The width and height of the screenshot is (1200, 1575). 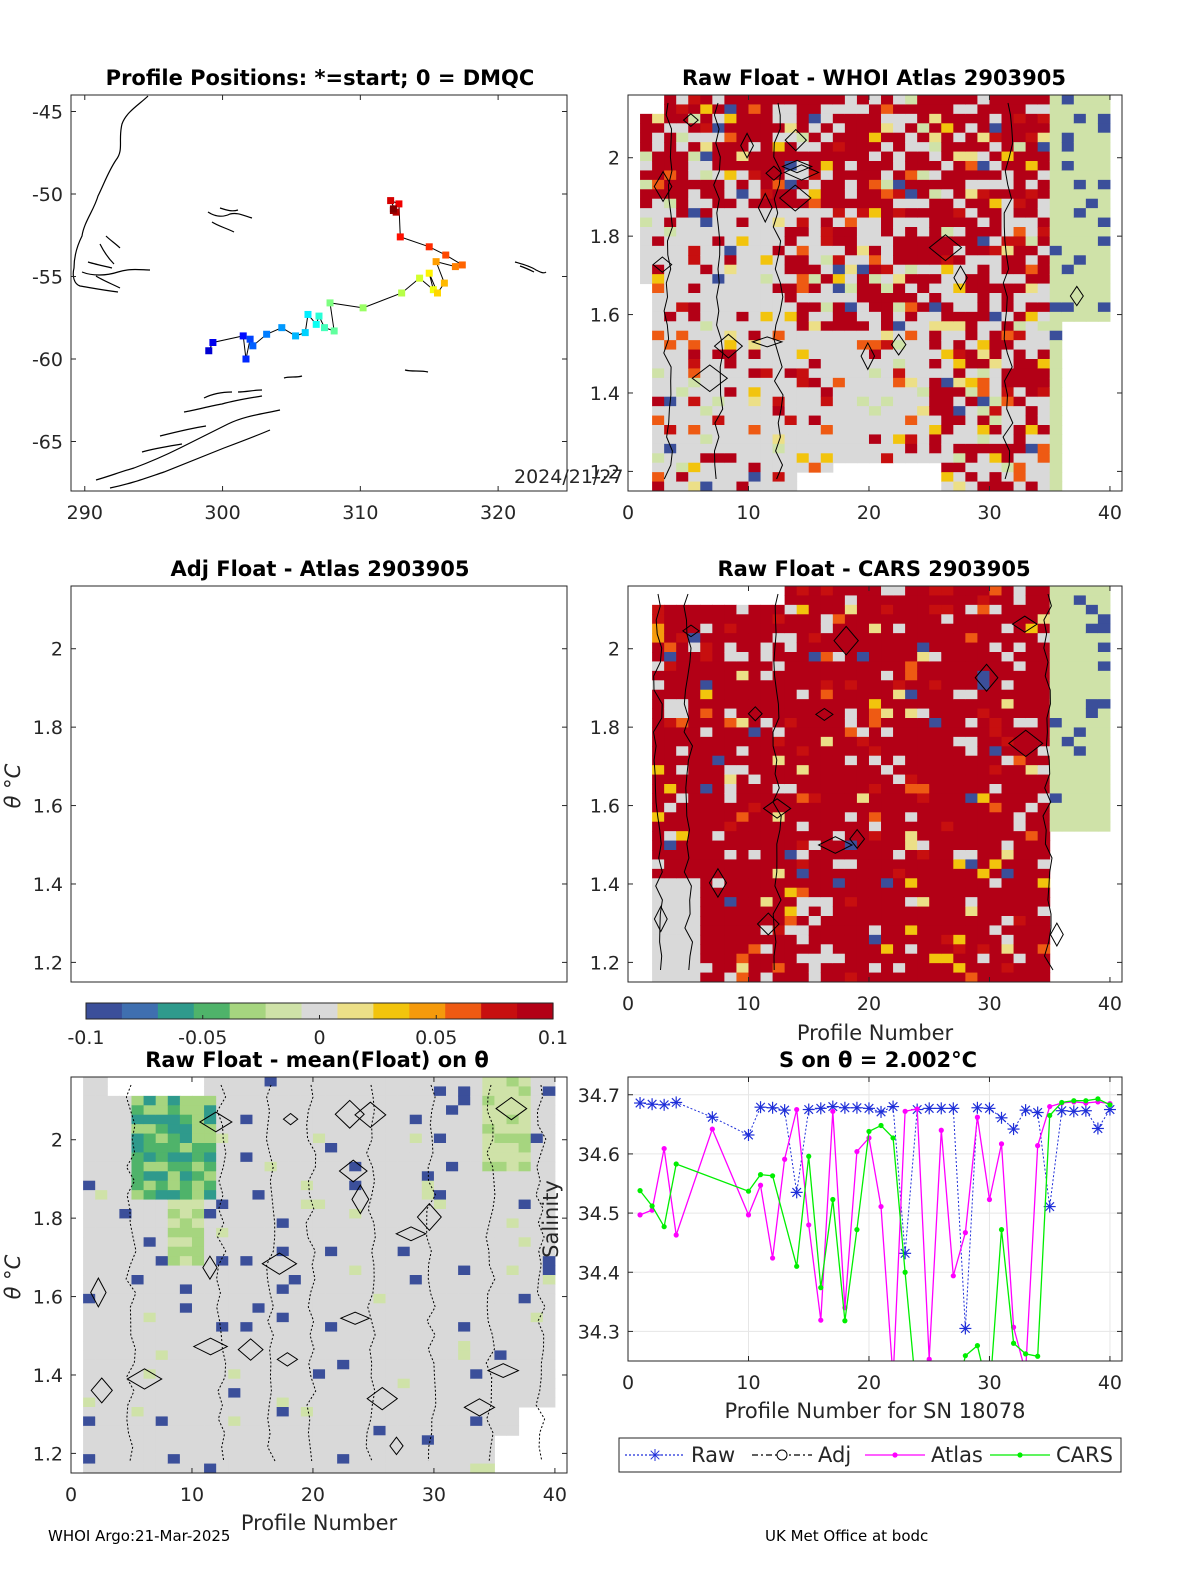 I want to click on y-tick-label: 2, so click(x=614, y=650).